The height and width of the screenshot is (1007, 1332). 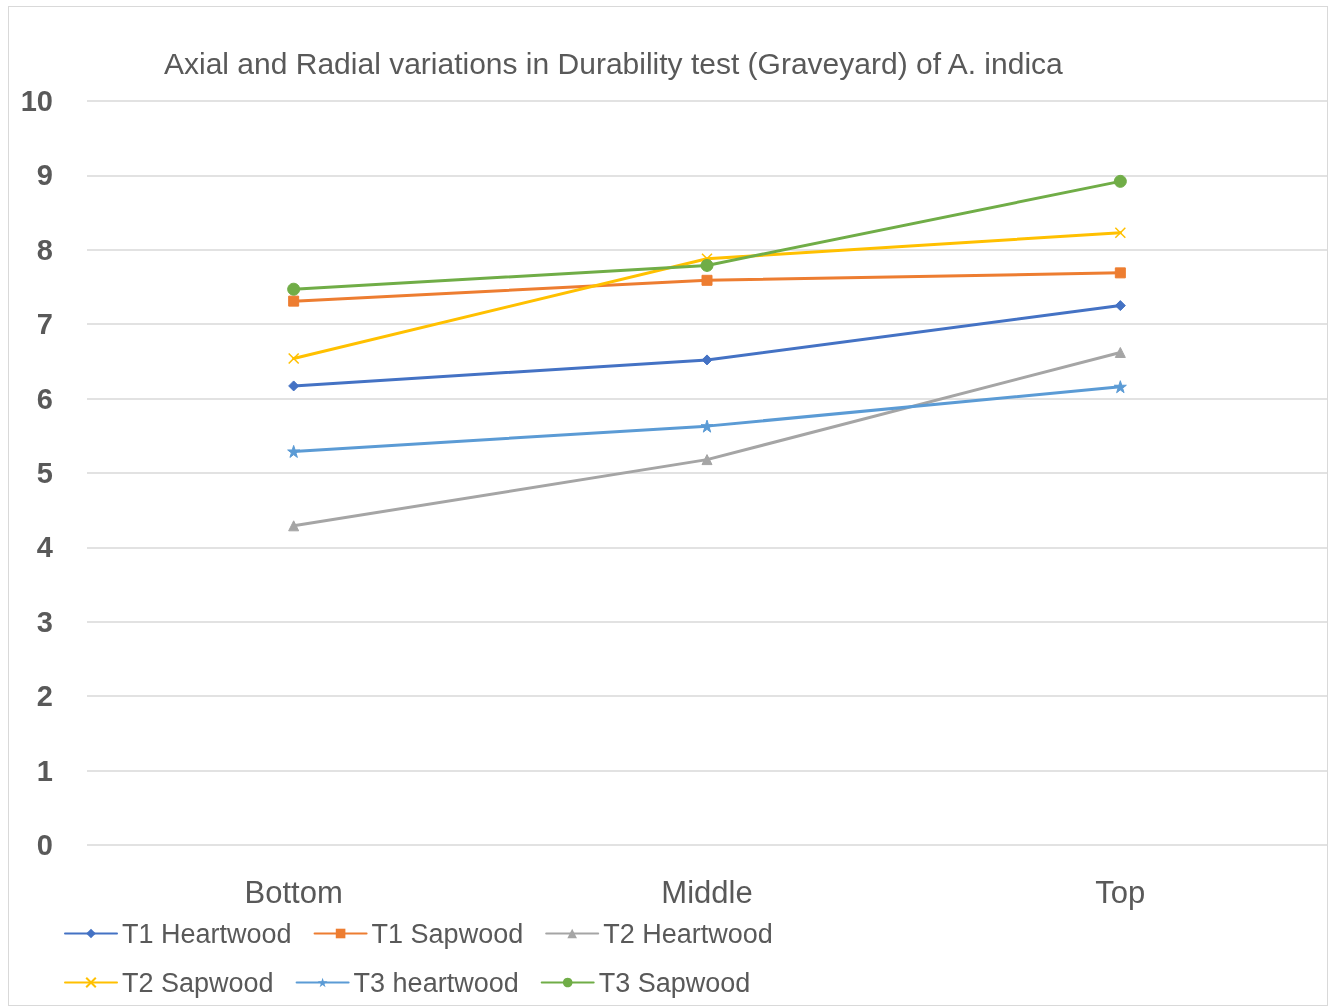 I want to click on y-tick-label: 2, so click(x=44, y=696).